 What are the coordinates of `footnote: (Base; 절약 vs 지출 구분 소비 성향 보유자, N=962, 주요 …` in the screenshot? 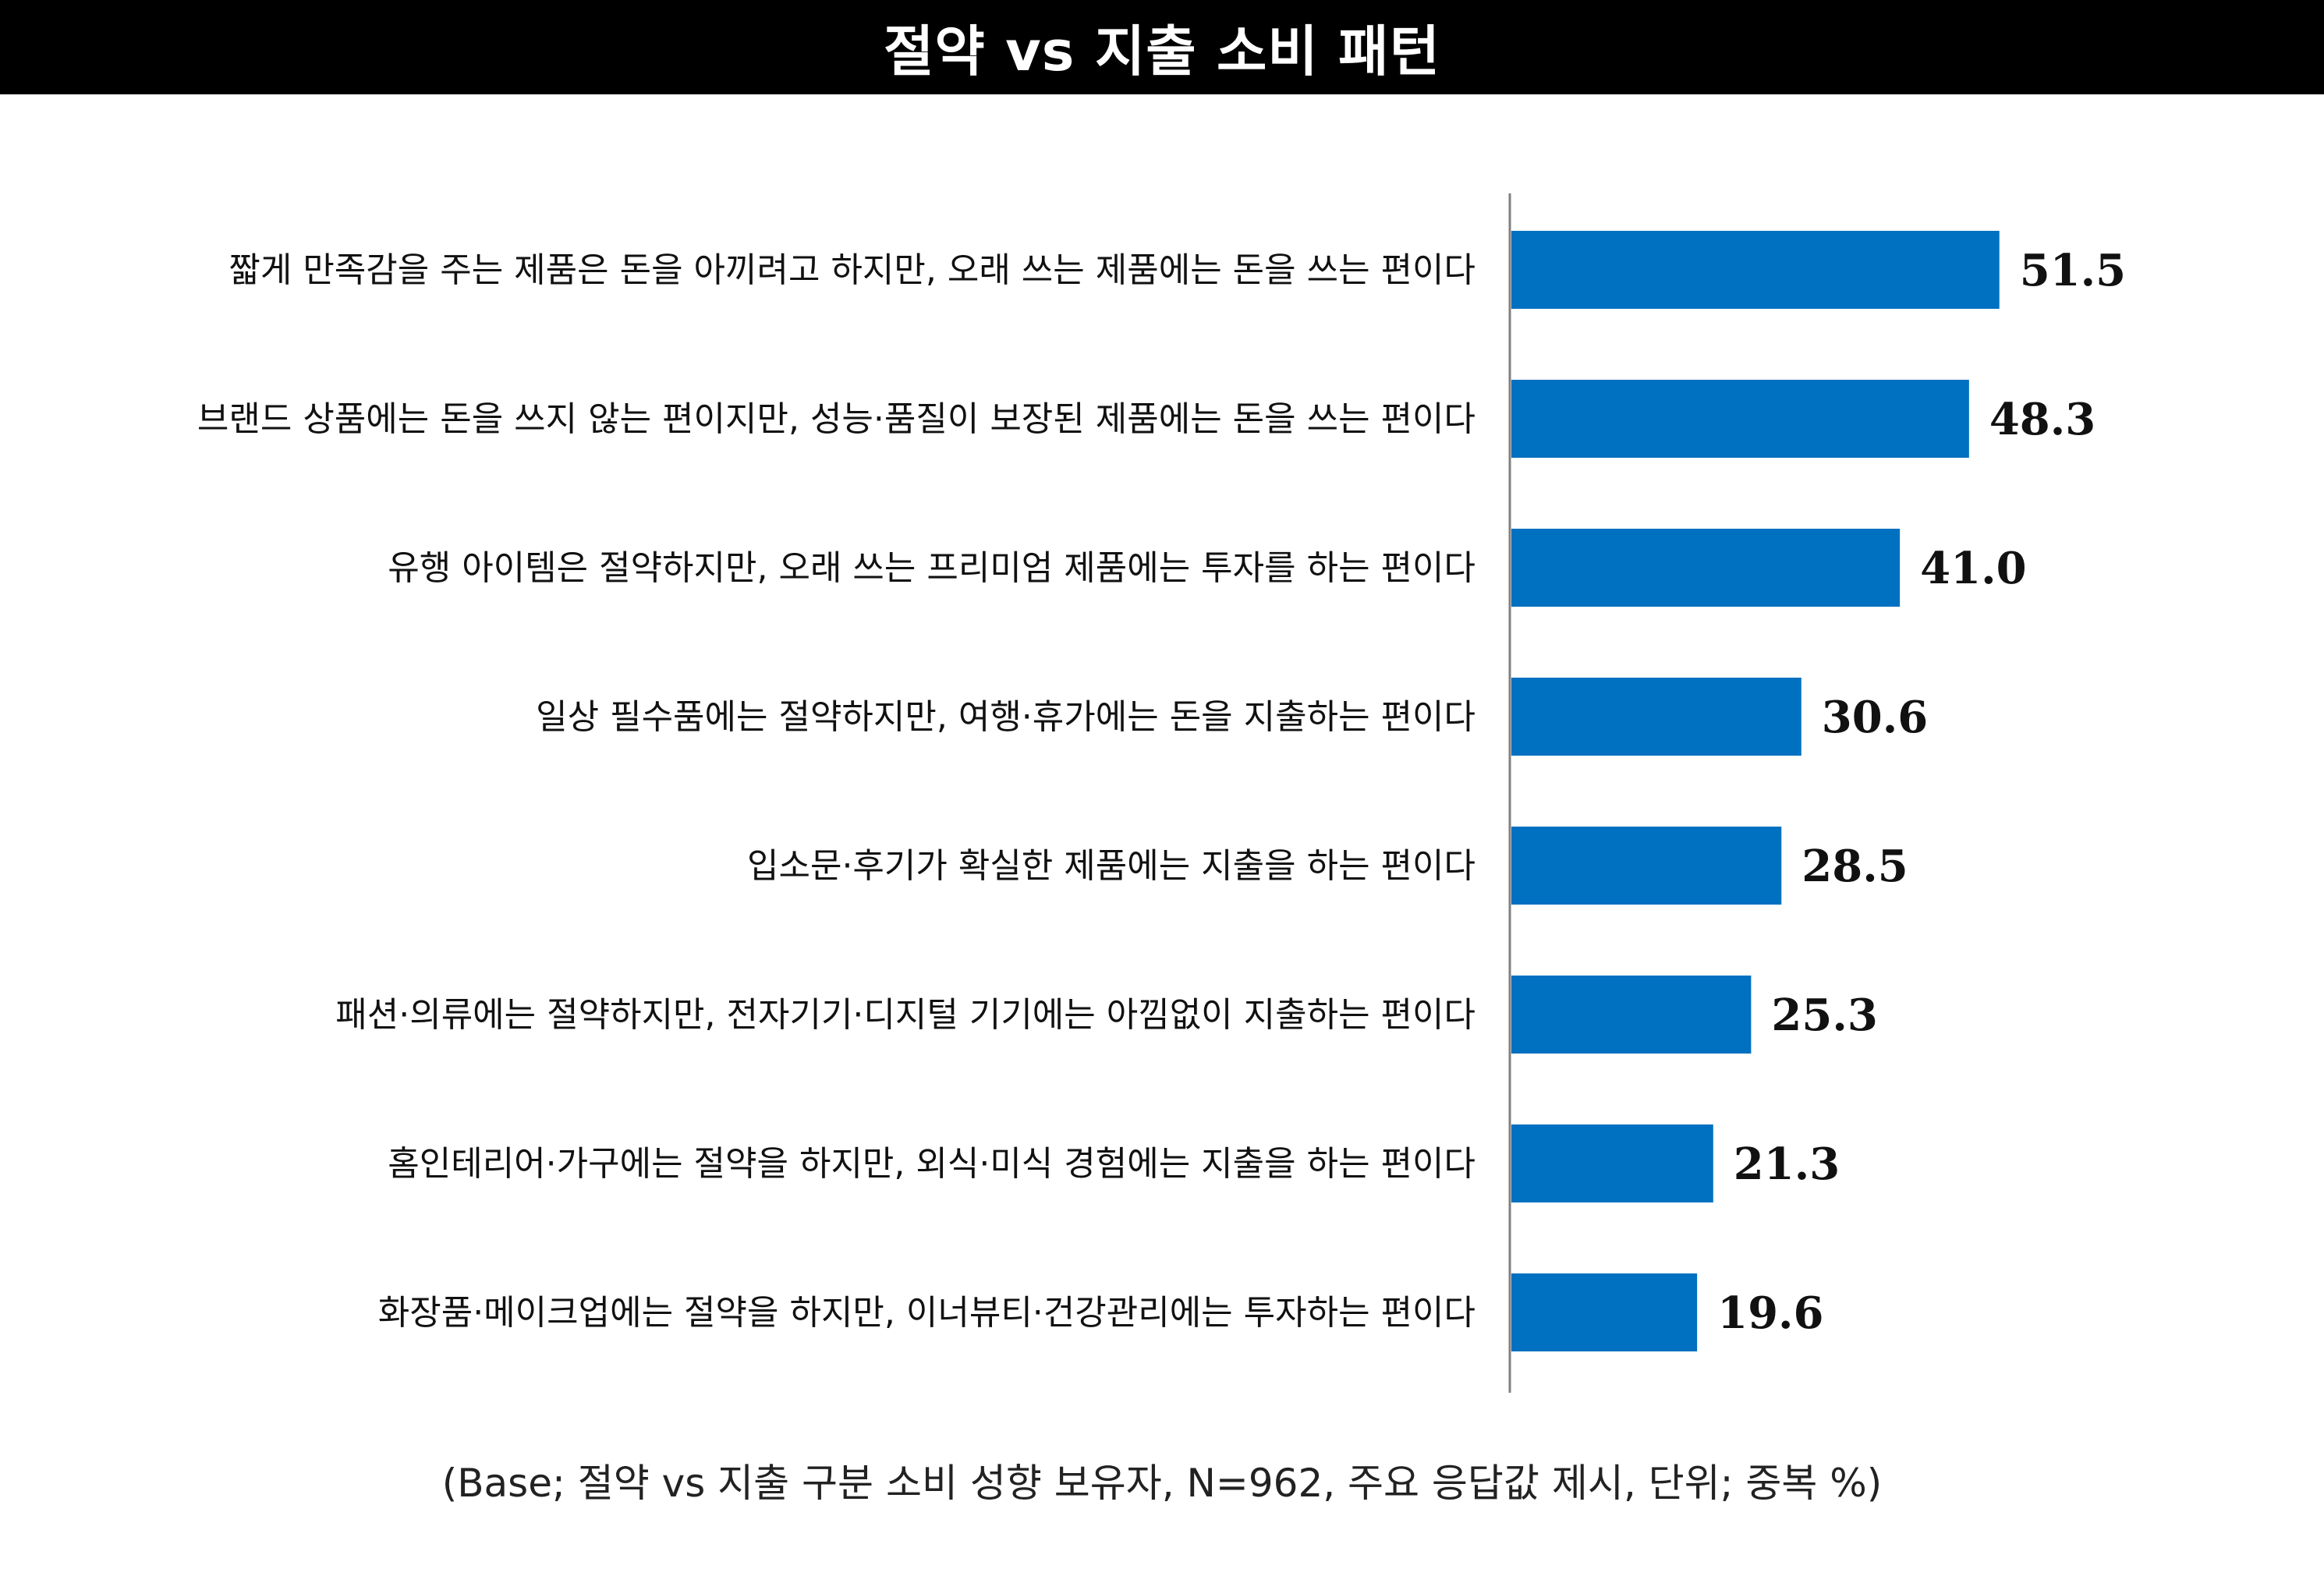 It's located at (1162, 1483).